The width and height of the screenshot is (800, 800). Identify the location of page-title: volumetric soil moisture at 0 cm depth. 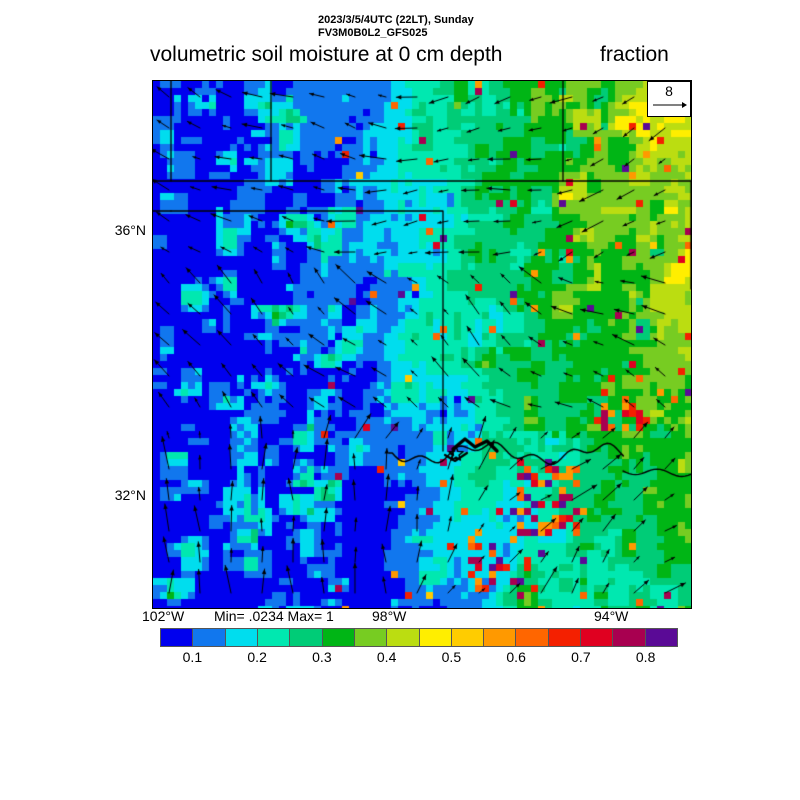
(326, 54).